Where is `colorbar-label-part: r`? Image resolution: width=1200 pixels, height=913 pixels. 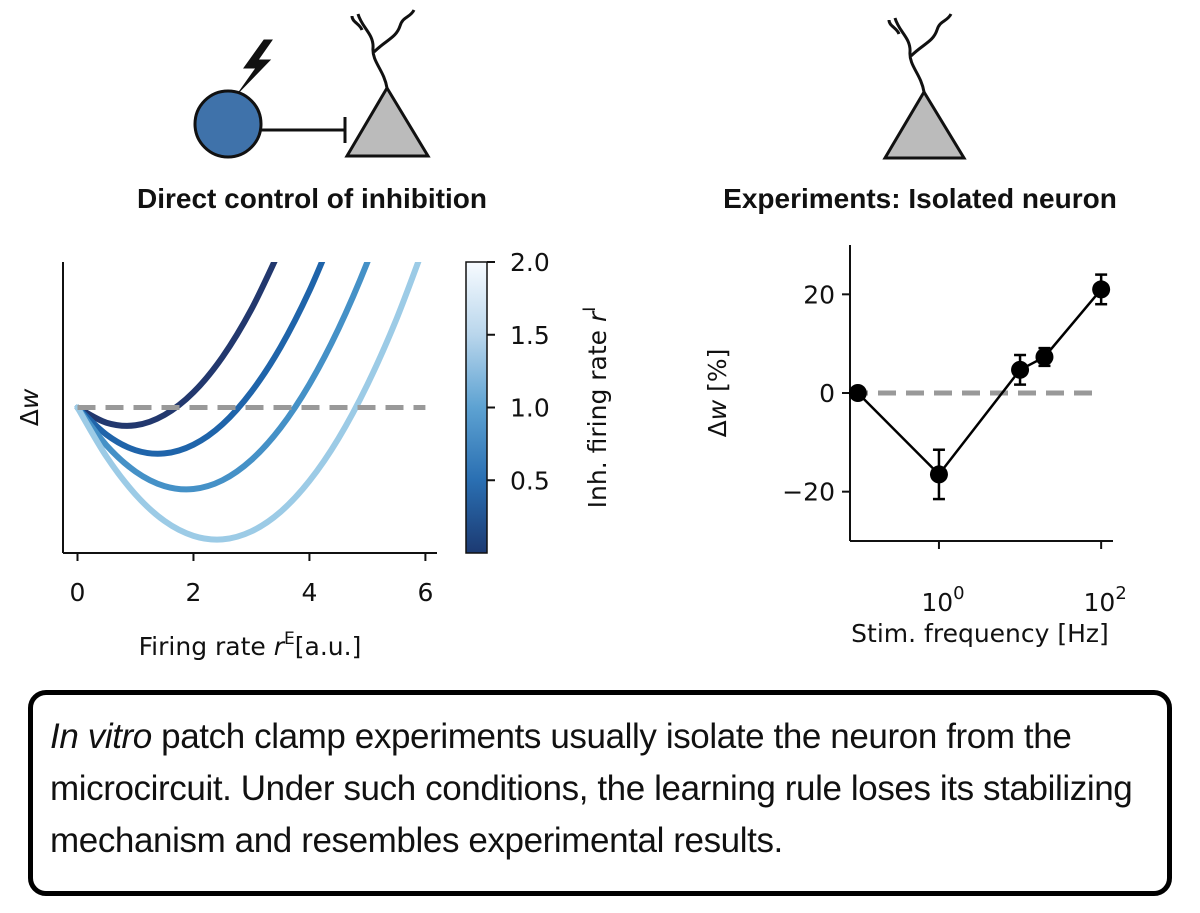
colorbar-label-part: r is located at coordinates (597, 316).